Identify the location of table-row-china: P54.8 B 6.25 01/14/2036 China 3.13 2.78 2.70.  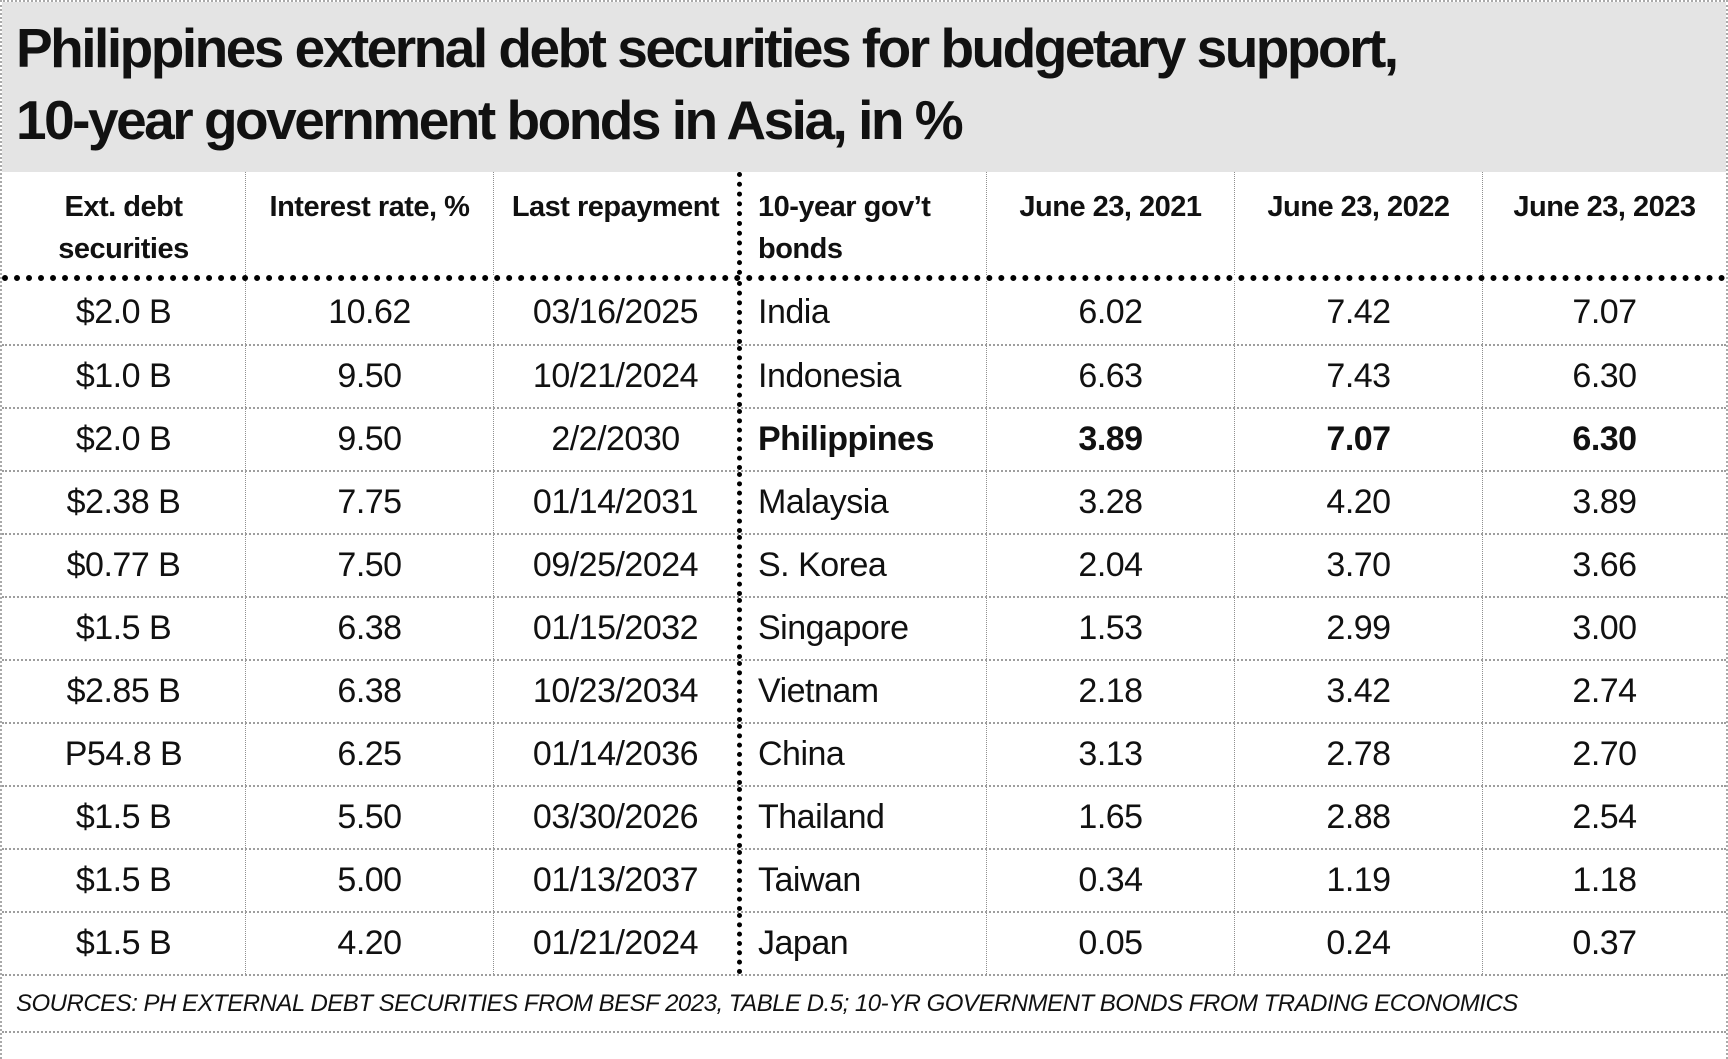
(864, 753).